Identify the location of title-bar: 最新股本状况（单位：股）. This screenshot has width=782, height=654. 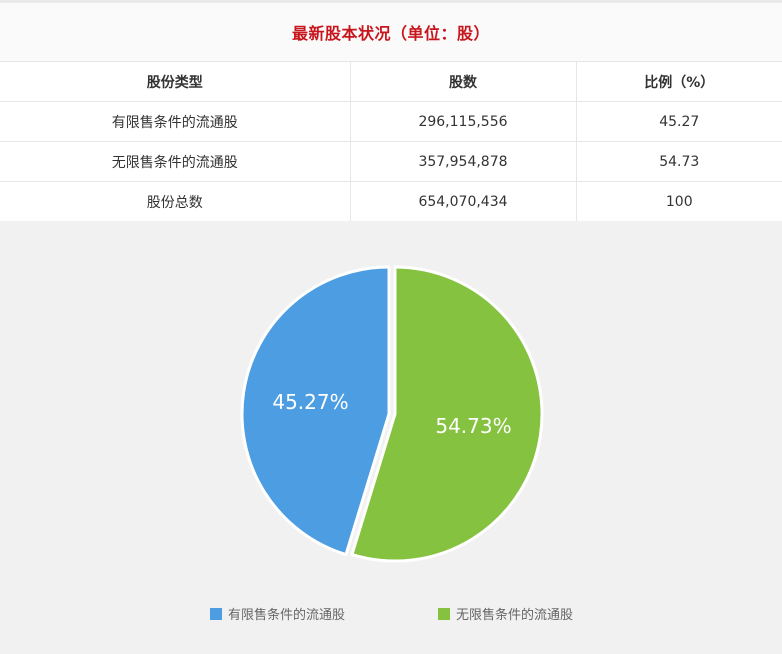
(391, 32).